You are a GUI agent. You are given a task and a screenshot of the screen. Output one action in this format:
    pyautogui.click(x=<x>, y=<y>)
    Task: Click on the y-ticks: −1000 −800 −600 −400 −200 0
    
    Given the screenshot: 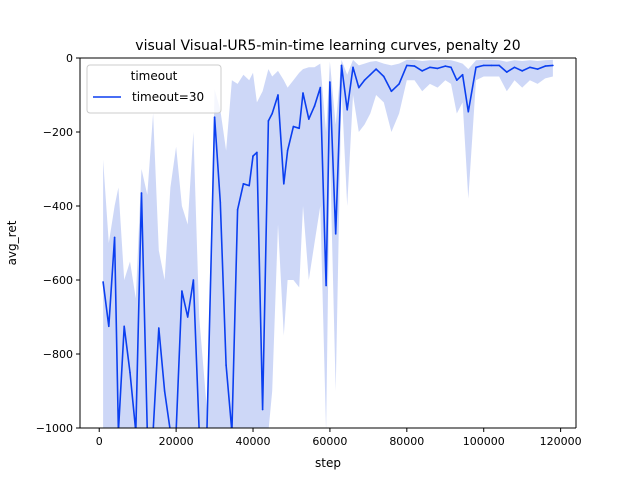 What is the action you would take?
    pyautogui.click(x=58, y=243)
    